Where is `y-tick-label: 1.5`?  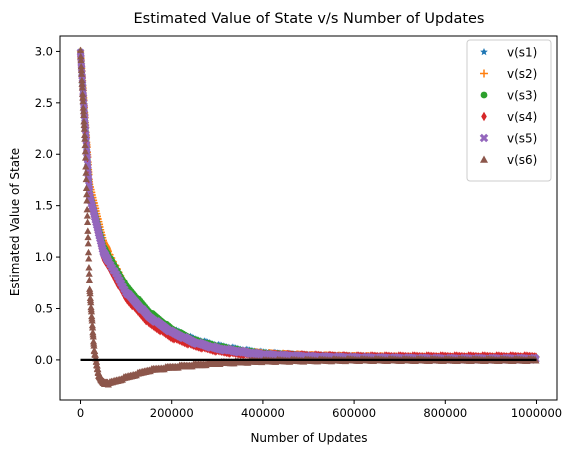 y-tick-label: 1.5 is located at coordinates (44, 206).